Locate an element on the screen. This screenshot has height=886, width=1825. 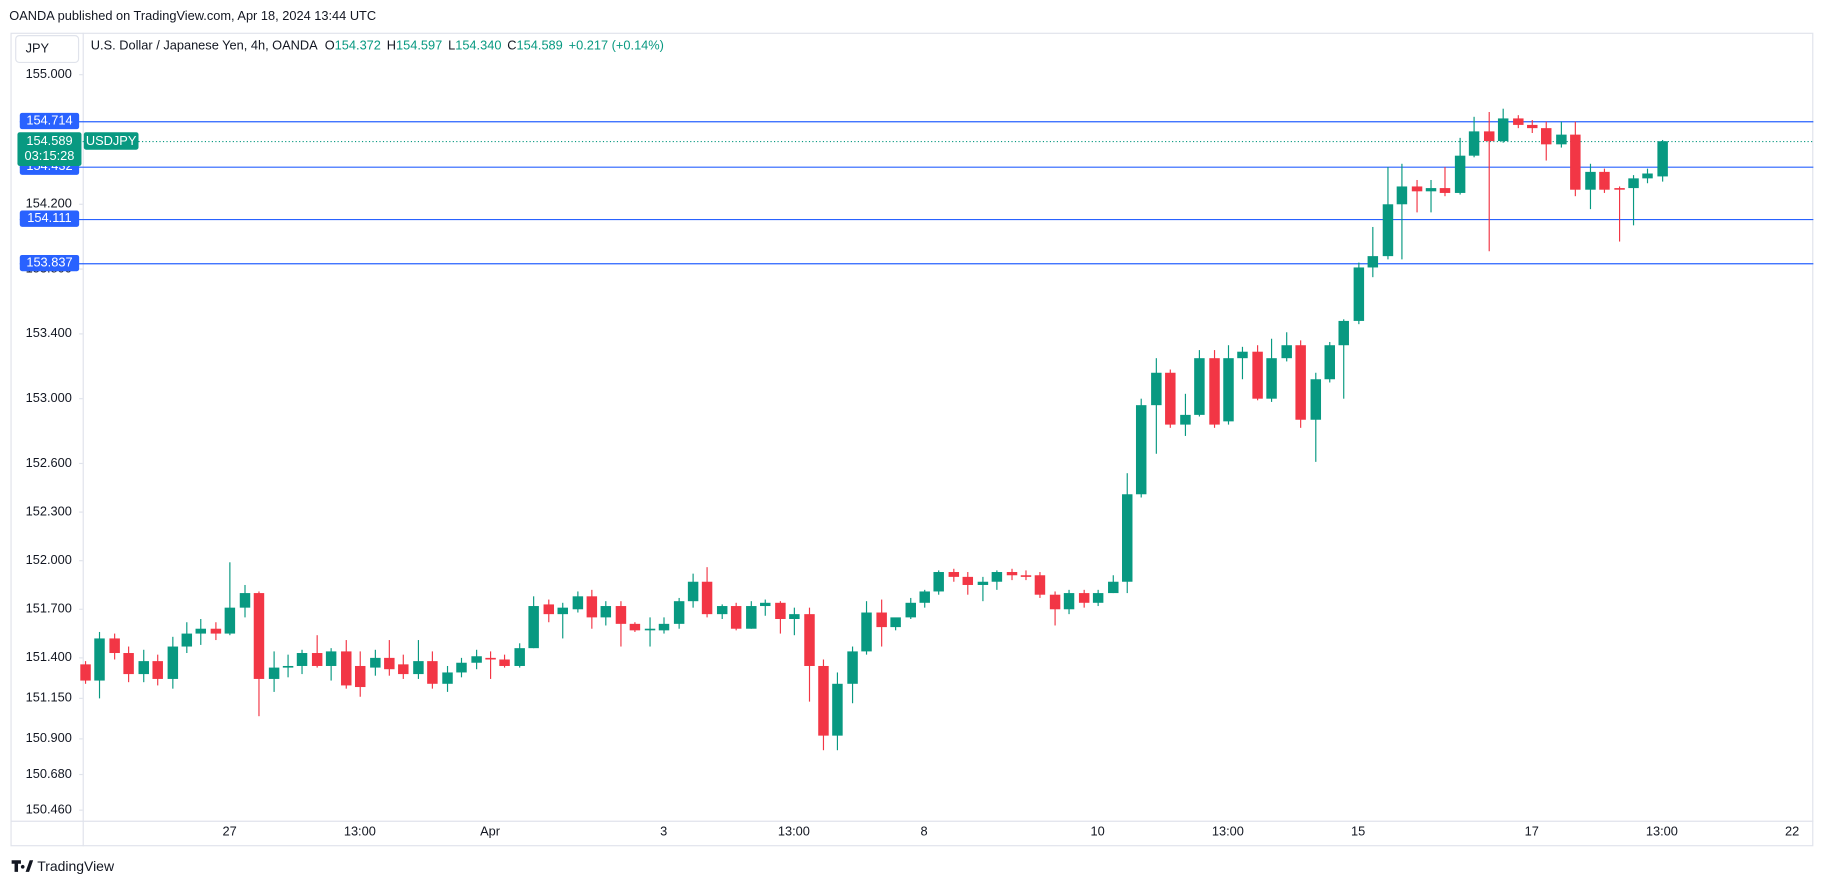
currency-button is located at coordinates (47, 49).